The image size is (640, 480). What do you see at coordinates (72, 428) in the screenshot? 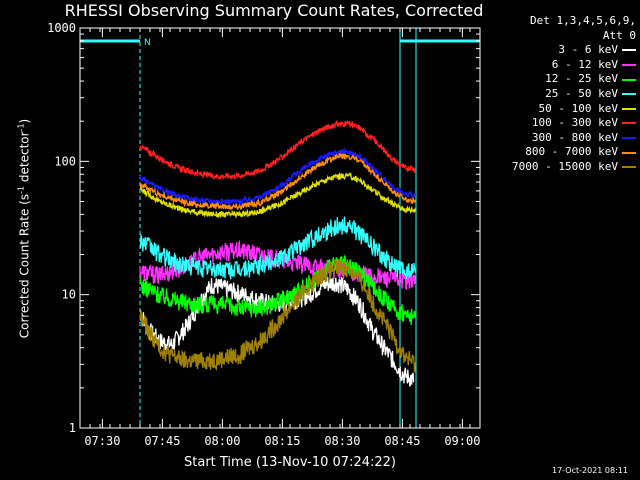
I see `y-tick-label-0: 1` at bounding box center [72, 428].